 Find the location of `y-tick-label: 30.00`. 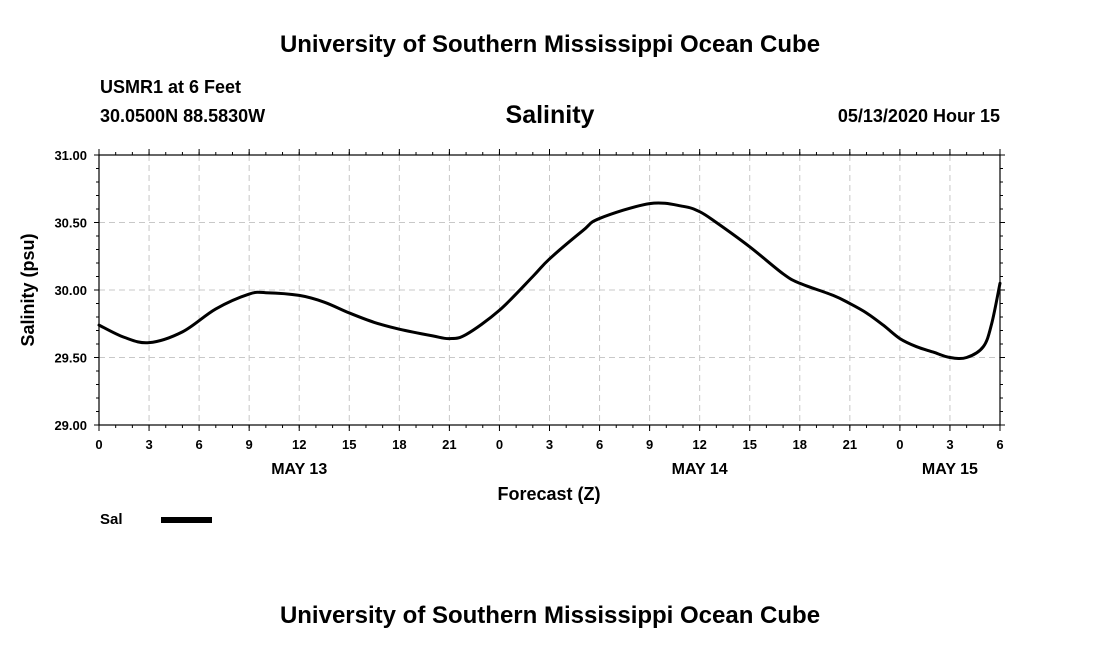

y-tick-label: 30.00 is located at coordinates (70, 290).